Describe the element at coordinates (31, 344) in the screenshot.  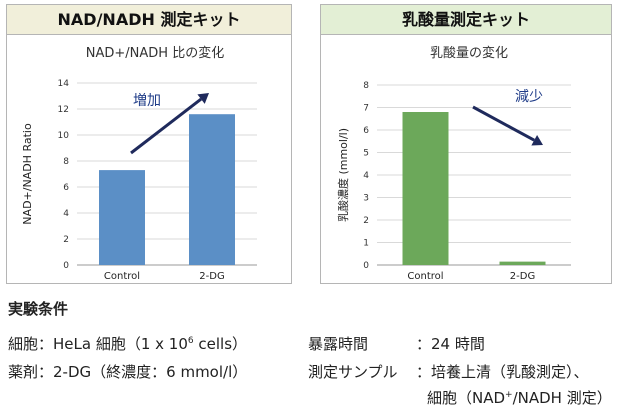
I see `cells-label: 細胞：` at that location.